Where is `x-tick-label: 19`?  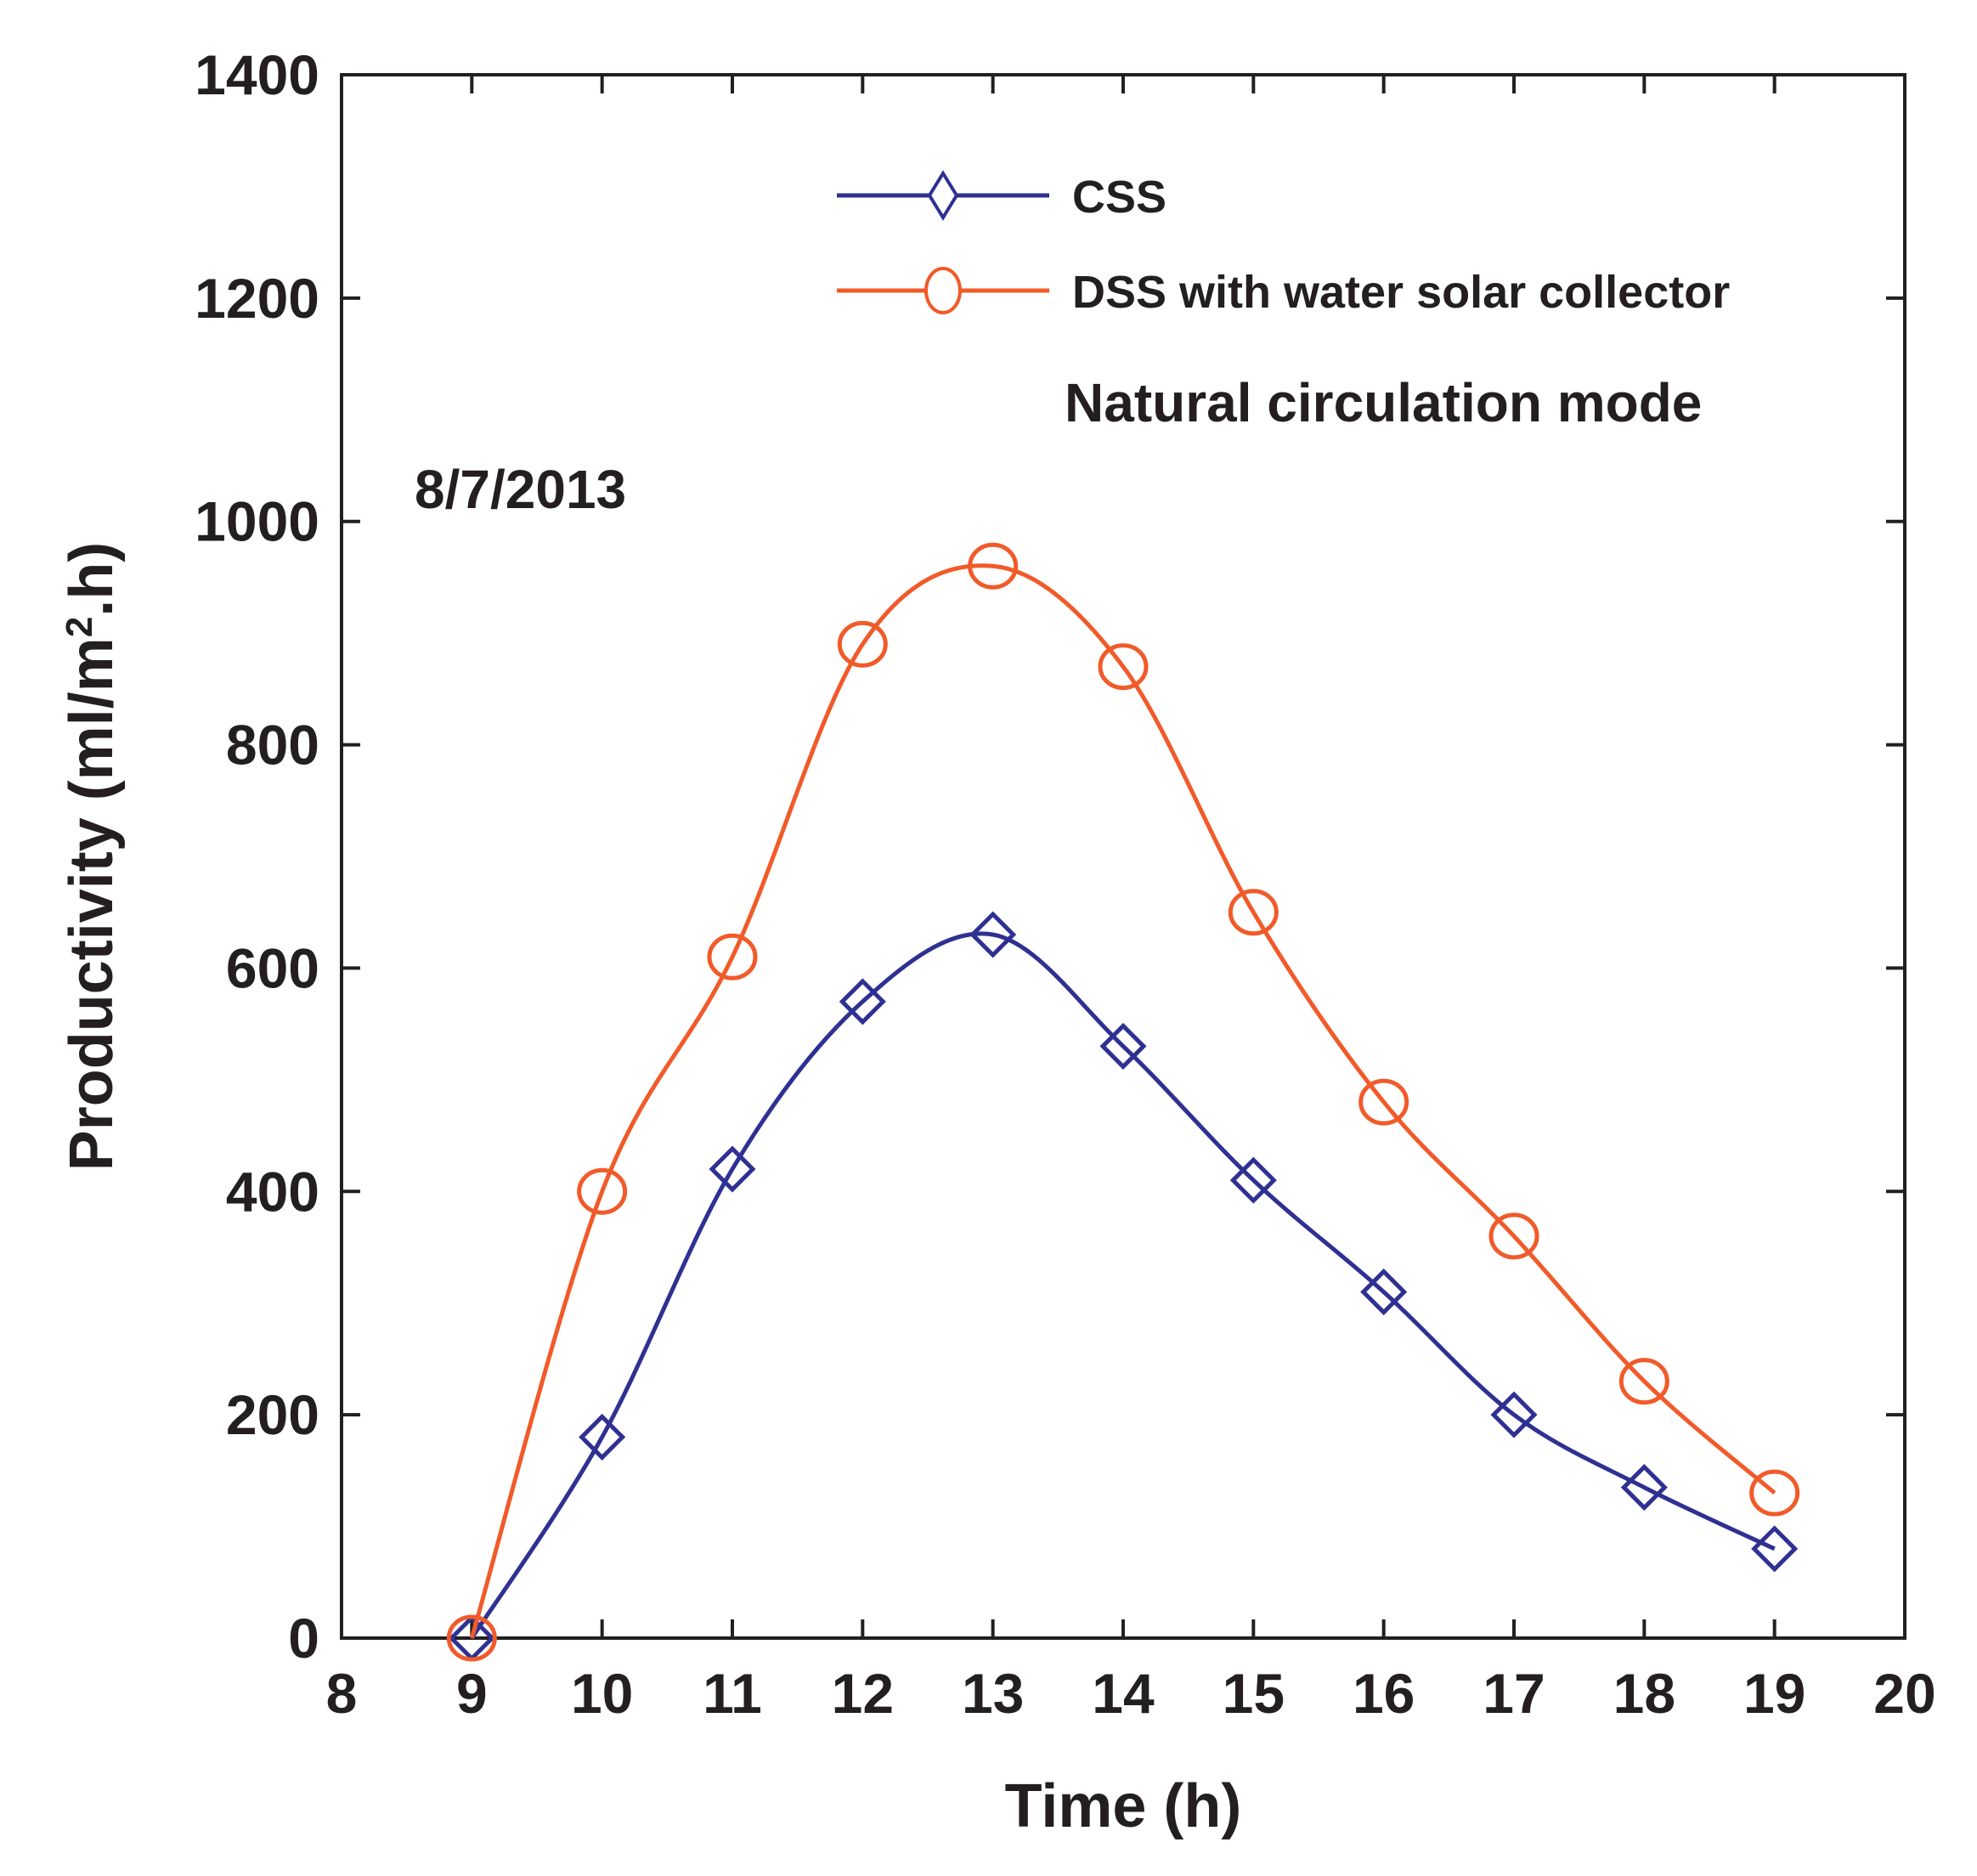
x-tick-label: 19 is located at coordinates (1774, 1693).